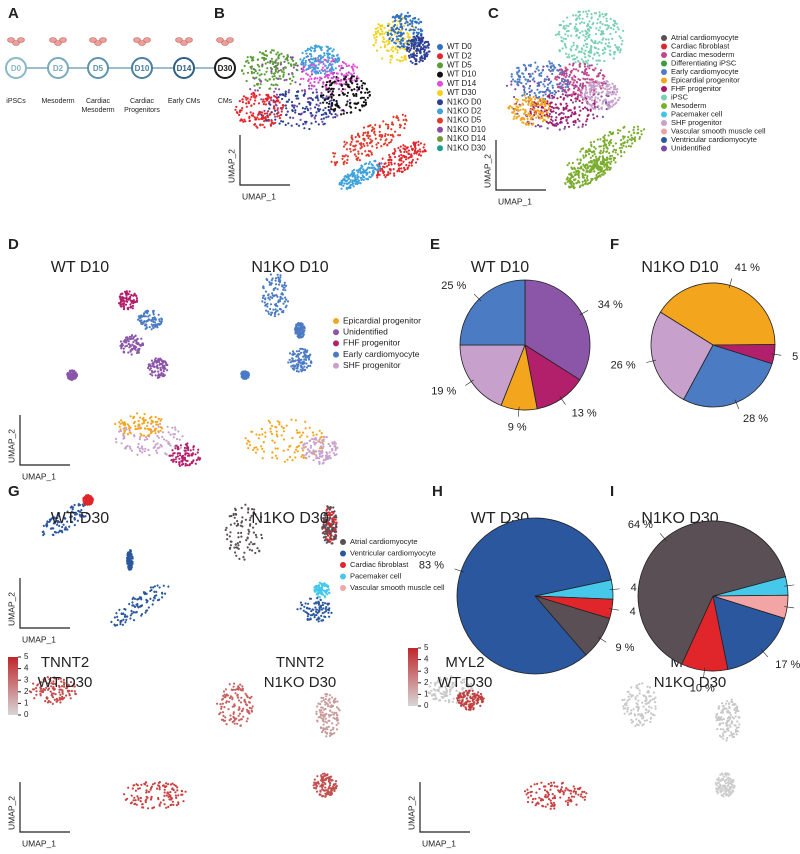  I want to click on cell-cloud, so click(184, 454).